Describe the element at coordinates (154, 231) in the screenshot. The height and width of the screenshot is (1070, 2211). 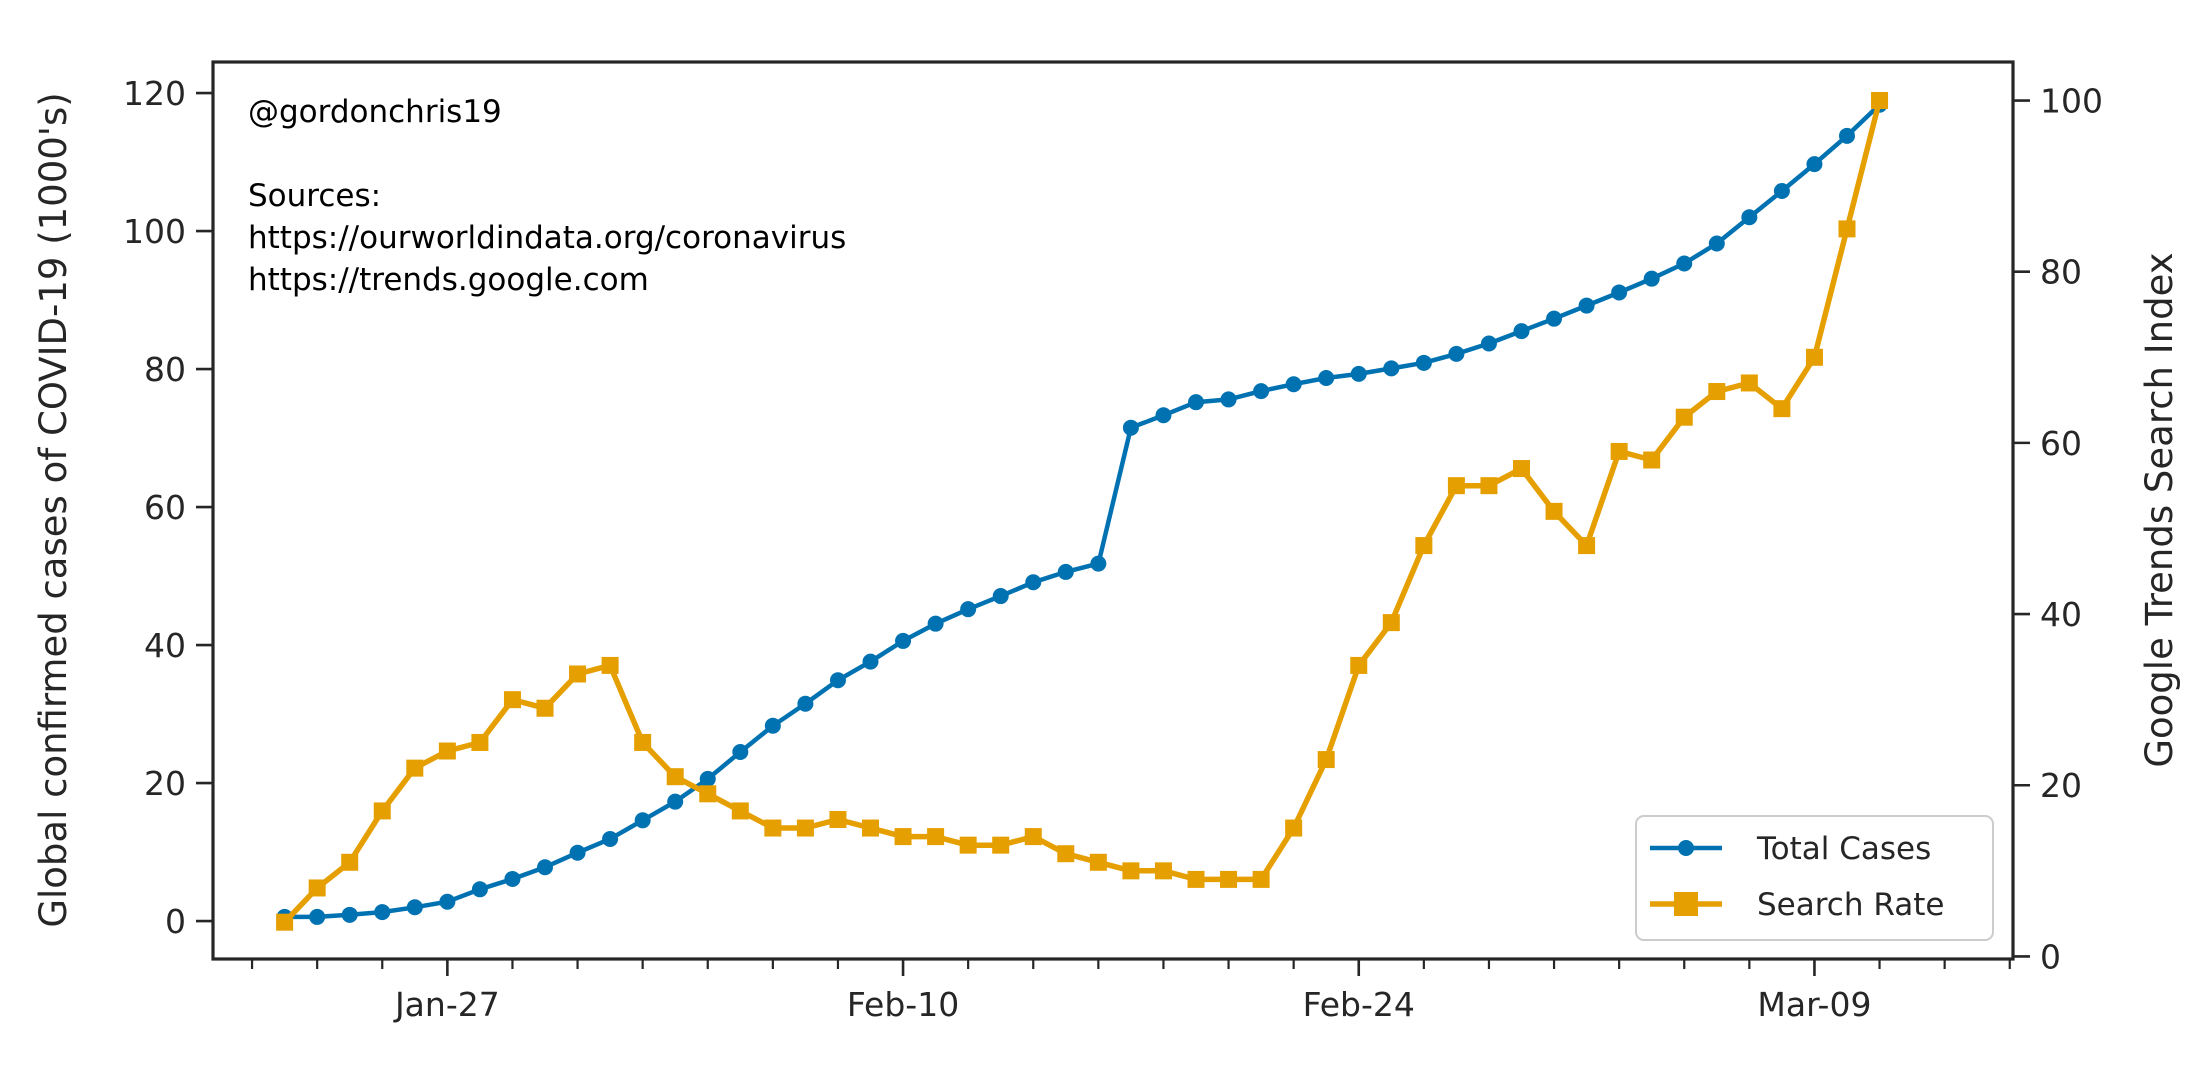
I see `y-left-tick-label: 100` at that location.